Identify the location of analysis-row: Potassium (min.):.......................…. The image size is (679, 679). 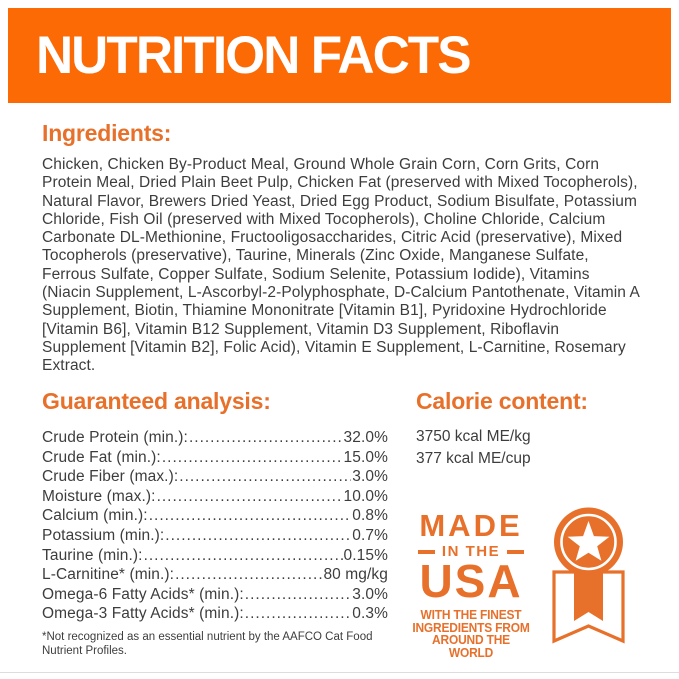
(215, 536).